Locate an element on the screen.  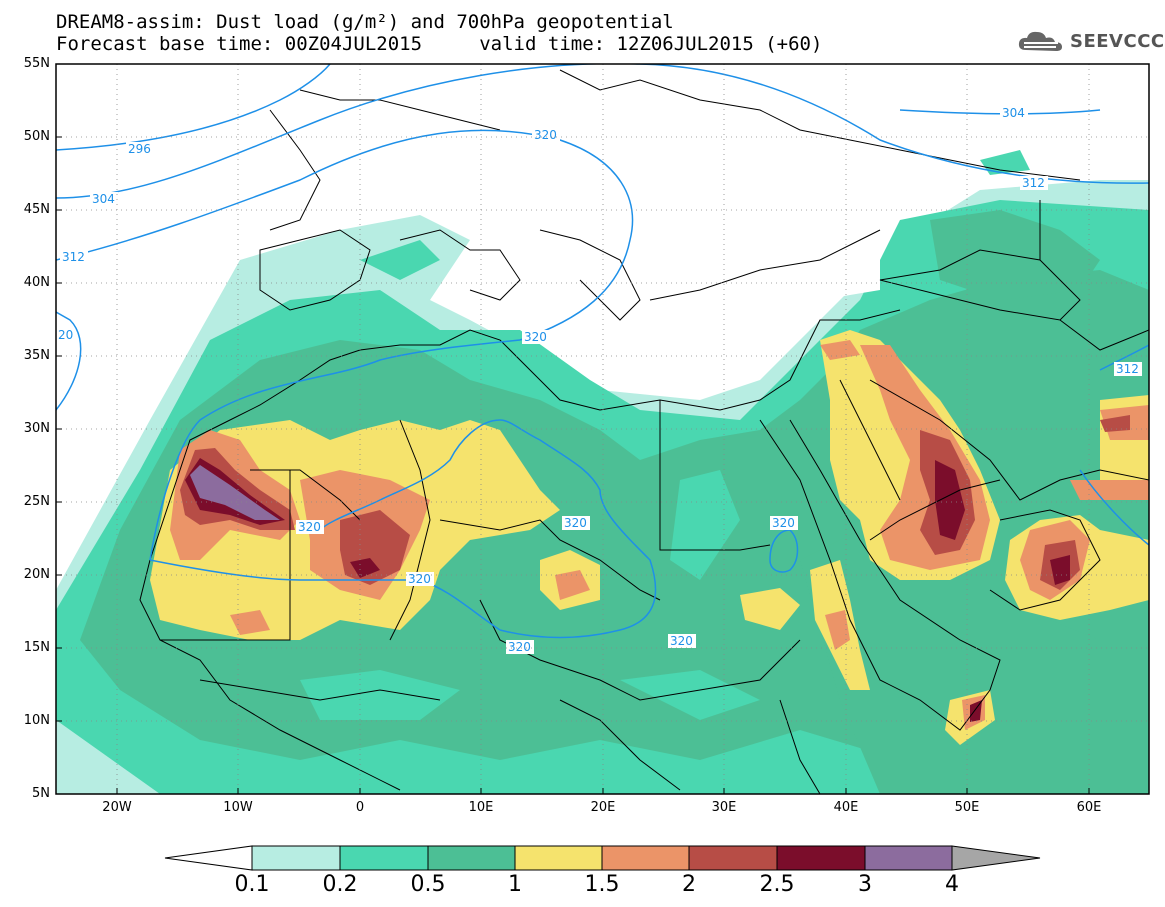
colorbar-label: 2.5 is located at coordinates (777, 884).